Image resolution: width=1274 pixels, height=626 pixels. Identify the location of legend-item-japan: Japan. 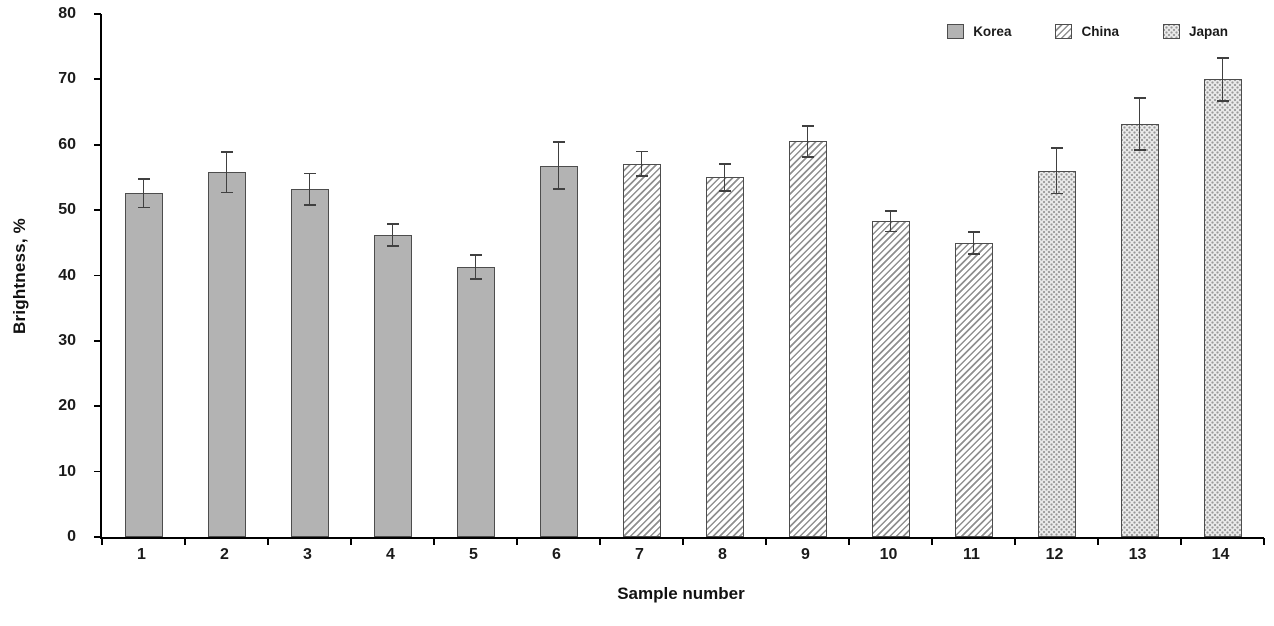
(1195, 31).